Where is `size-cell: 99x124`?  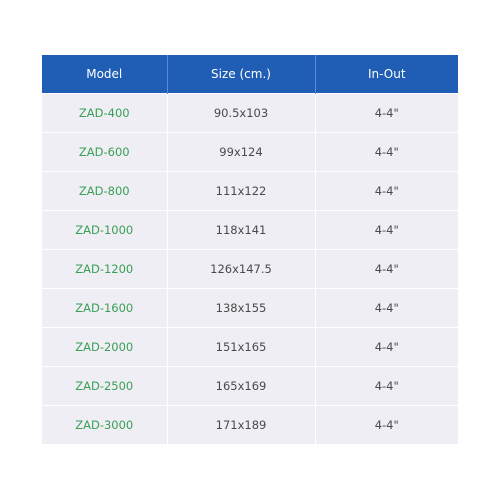 size-cell: 99x124 is located at coordinates (241, 152).